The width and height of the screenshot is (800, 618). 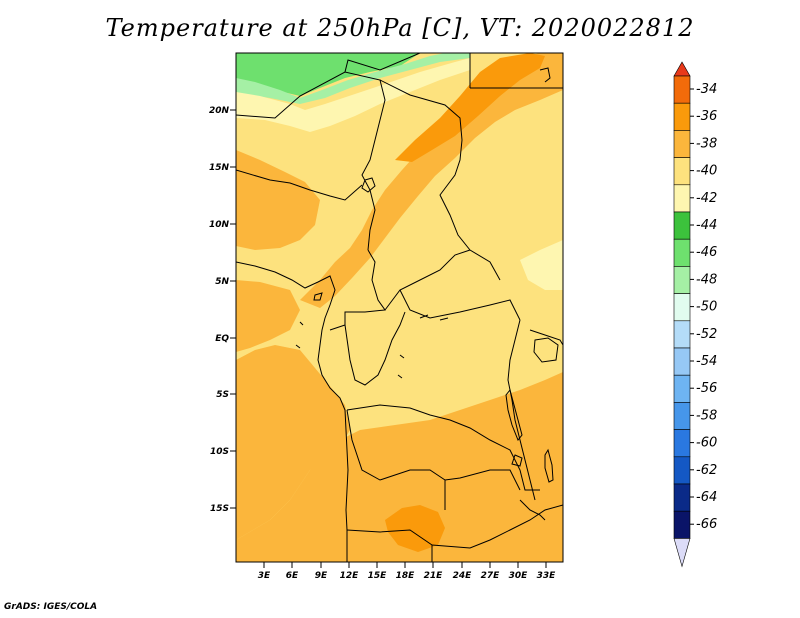 I want to click on footer-credit: GrADS: IGES/COLA, so click(x=51, y=607).